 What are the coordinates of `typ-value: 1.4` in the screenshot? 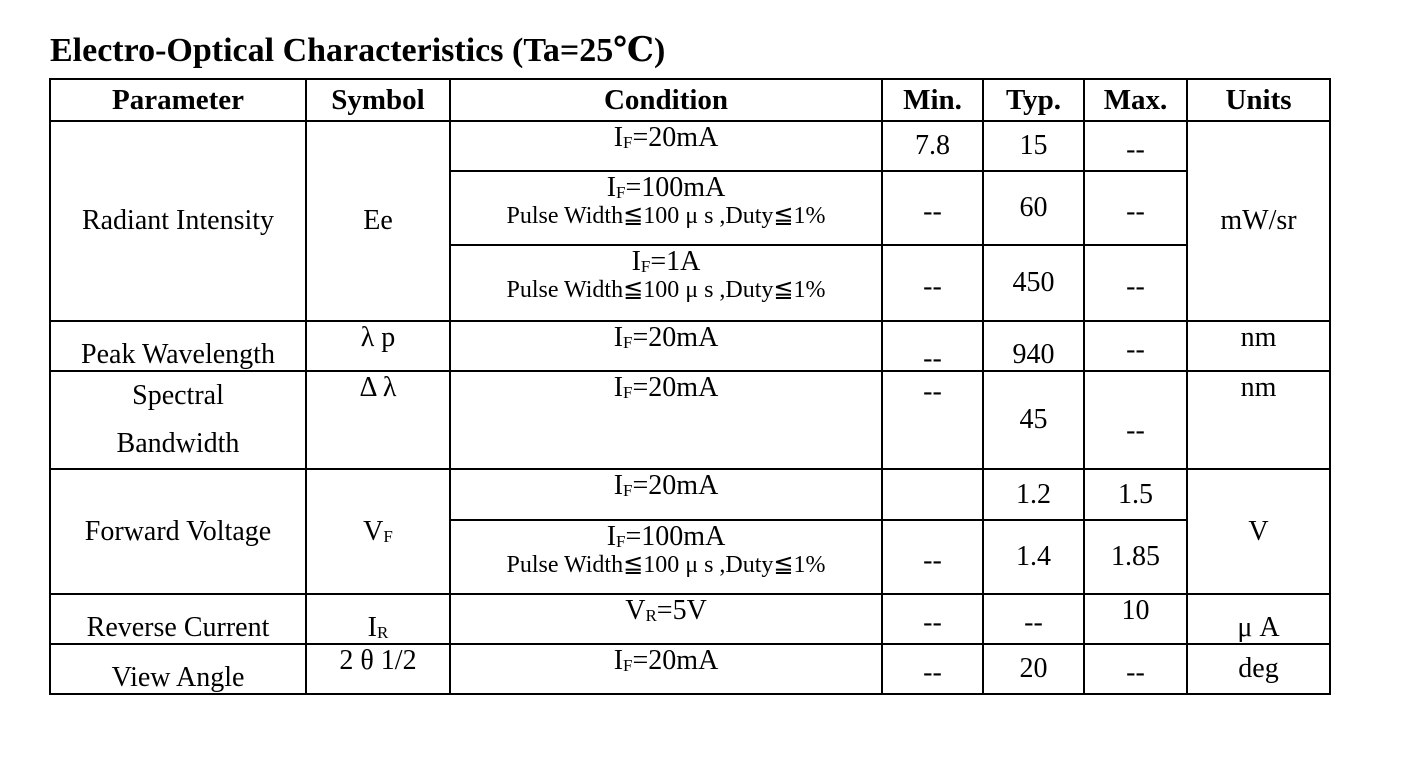 It's located at (1033, 557).